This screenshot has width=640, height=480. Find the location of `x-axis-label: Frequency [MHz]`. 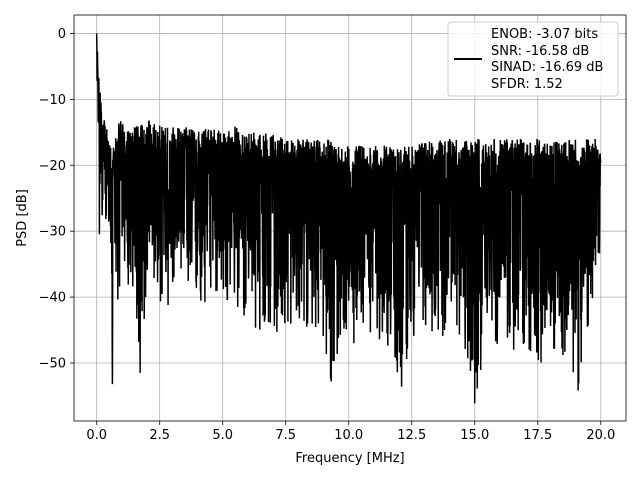

x-axis-label: Frequency [MHz] is located at coordinates (349, 458).